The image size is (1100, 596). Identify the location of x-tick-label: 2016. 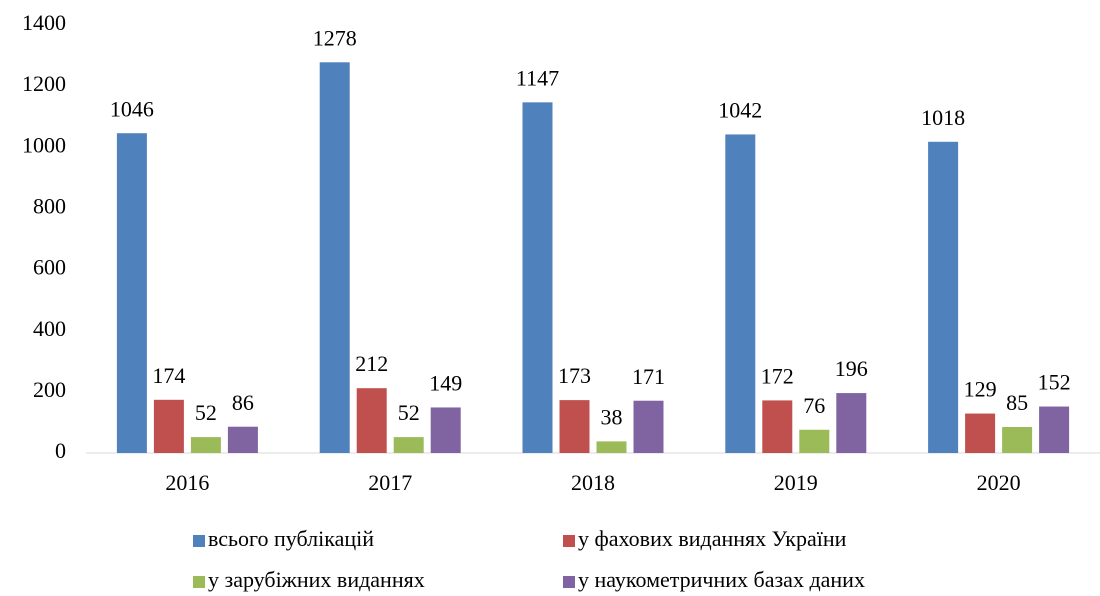
(187, 482).